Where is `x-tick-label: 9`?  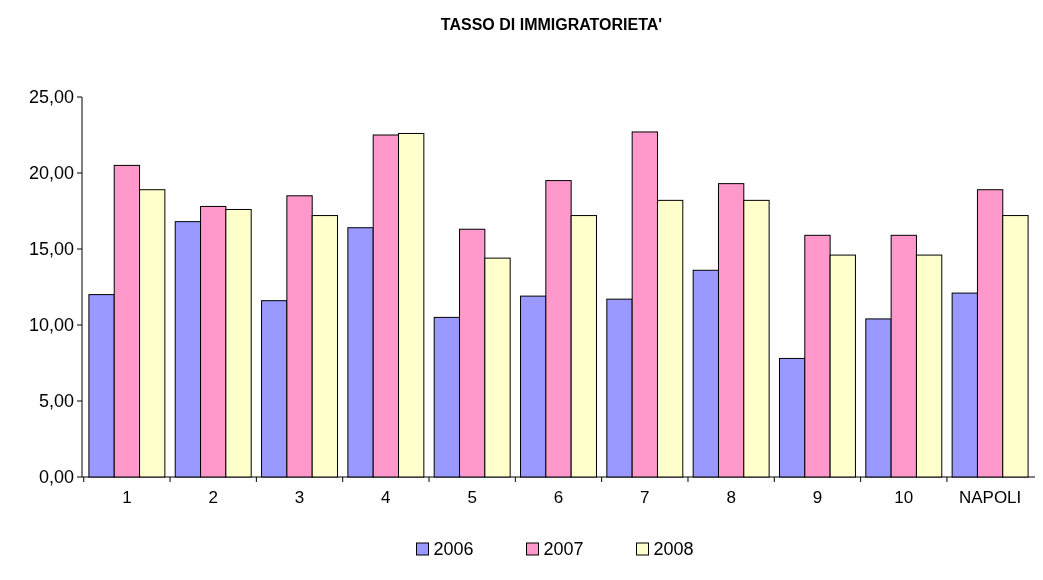
x-tick-label: 9 is located at coordinates (817, 497).